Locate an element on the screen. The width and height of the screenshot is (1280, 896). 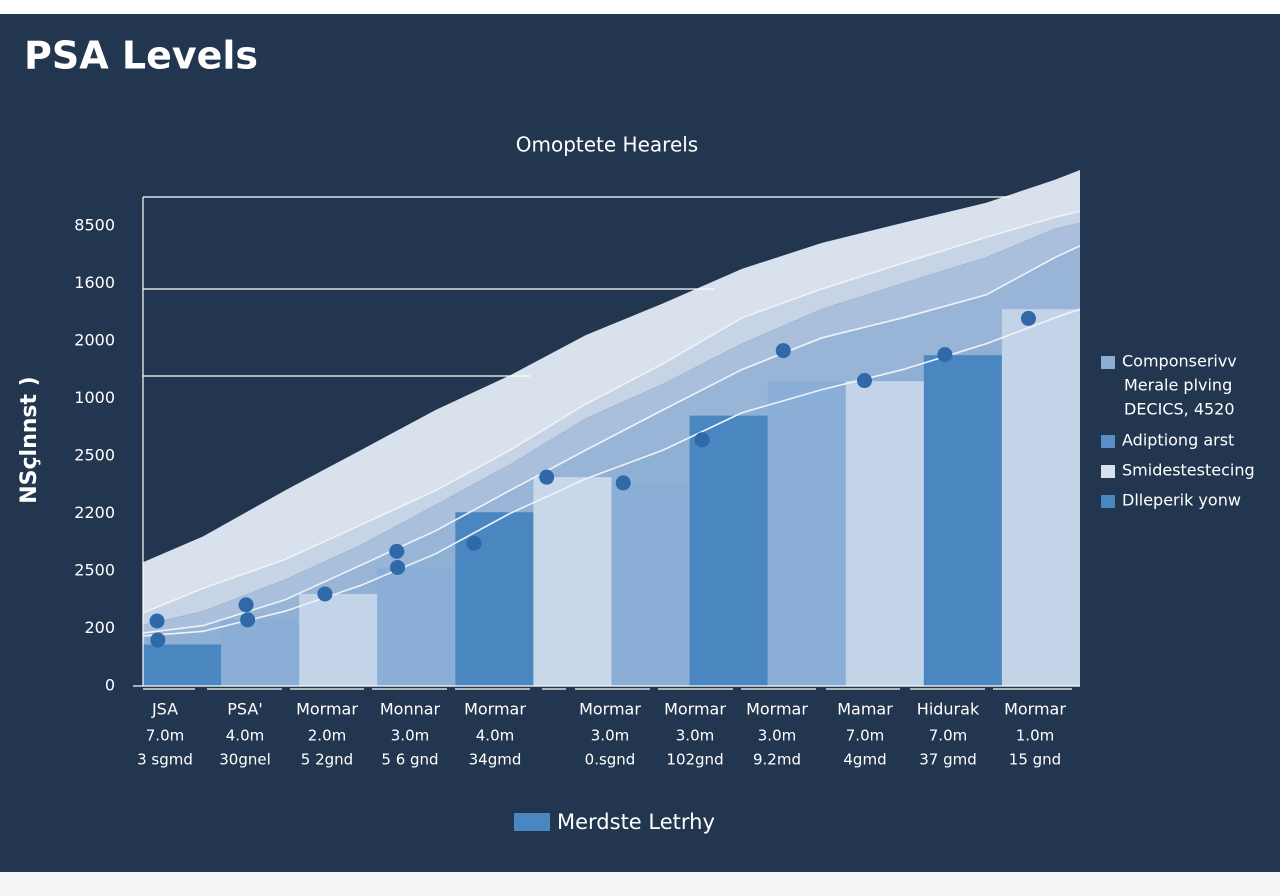
legend-label: Merdste Letrhy is located at coordinates (636, 822).